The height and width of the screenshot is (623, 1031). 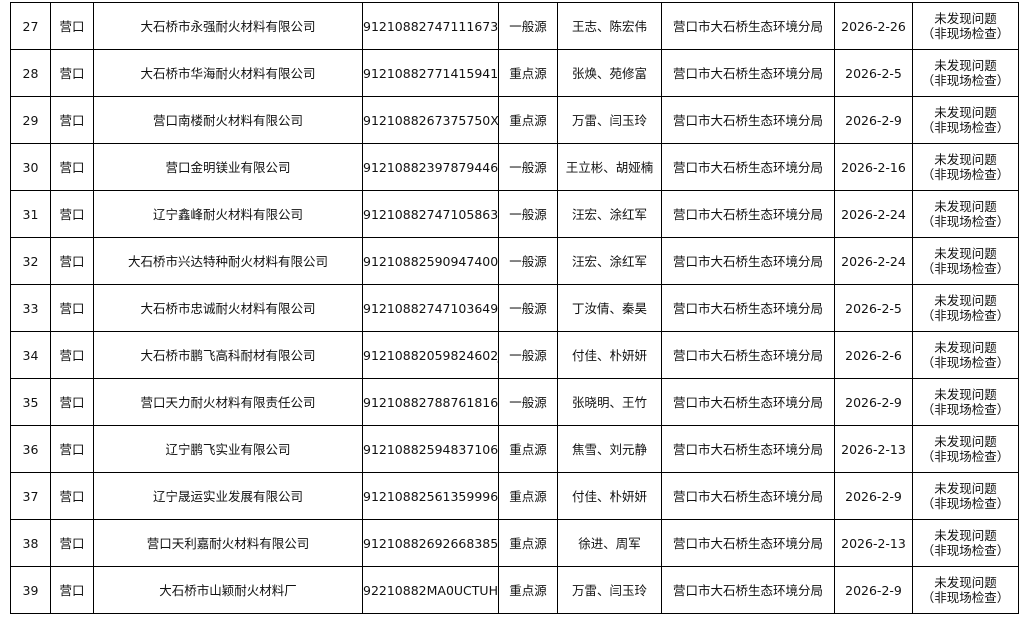 I want to click on table-cell: 万雷、闫玉玲, so click(x=609, y=590).